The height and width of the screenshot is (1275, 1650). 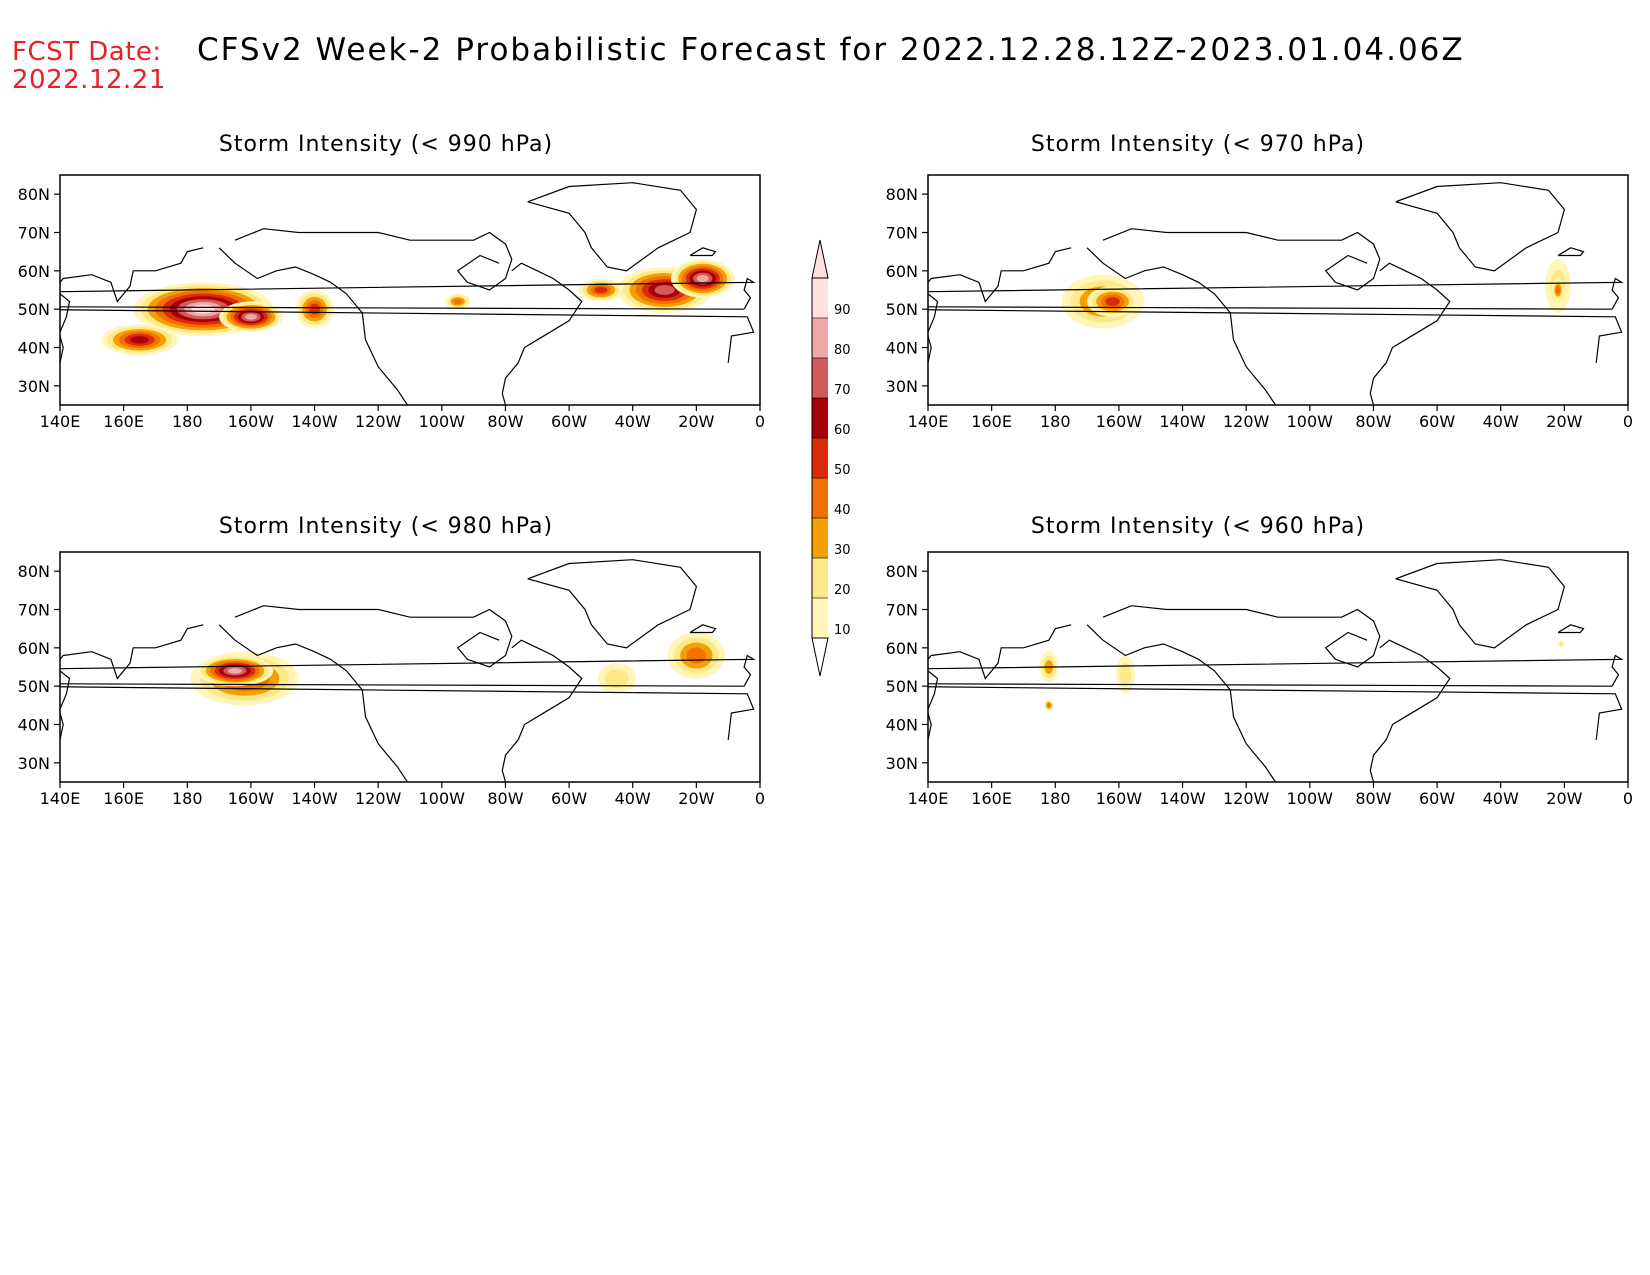 What do you see at coordinates (902, 348) in the screenshot?
I see `lat-tick-label: 40N` at bounding box center [902, 348].